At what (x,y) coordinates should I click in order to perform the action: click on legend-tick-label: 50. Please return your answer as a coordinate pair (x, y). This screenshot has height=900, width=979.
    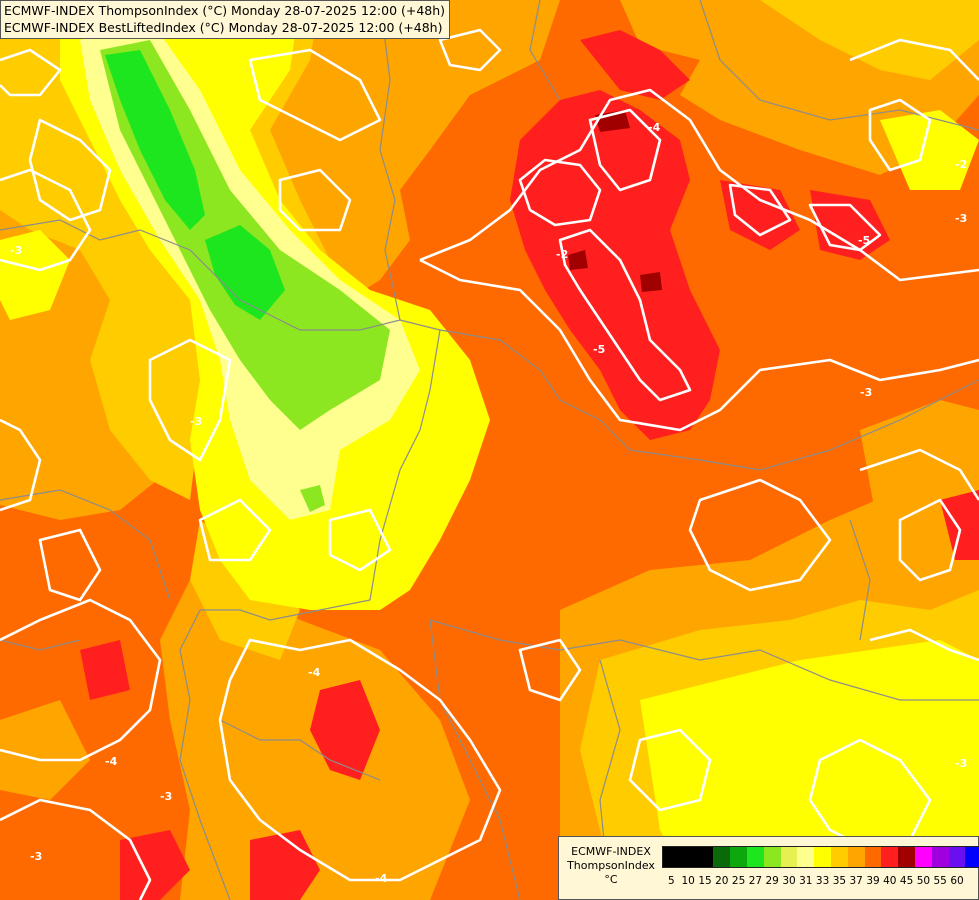
    Looking at the image, I should click on (923, 881).